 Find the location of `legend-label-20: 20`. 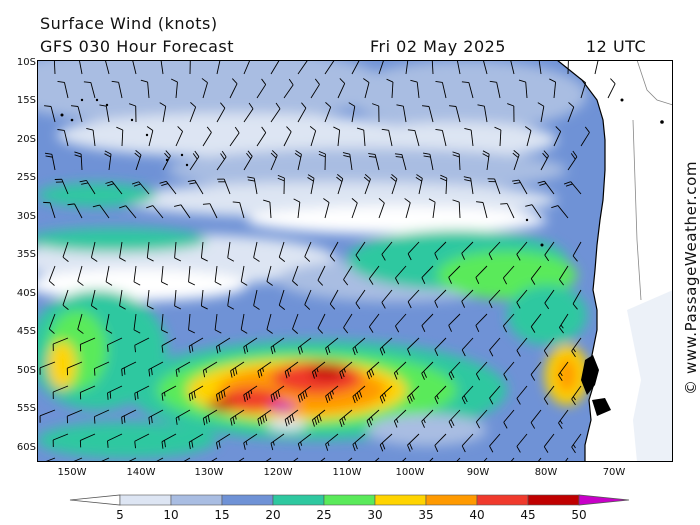

legend-label-20: 20 is located at coordinates (273, 515).